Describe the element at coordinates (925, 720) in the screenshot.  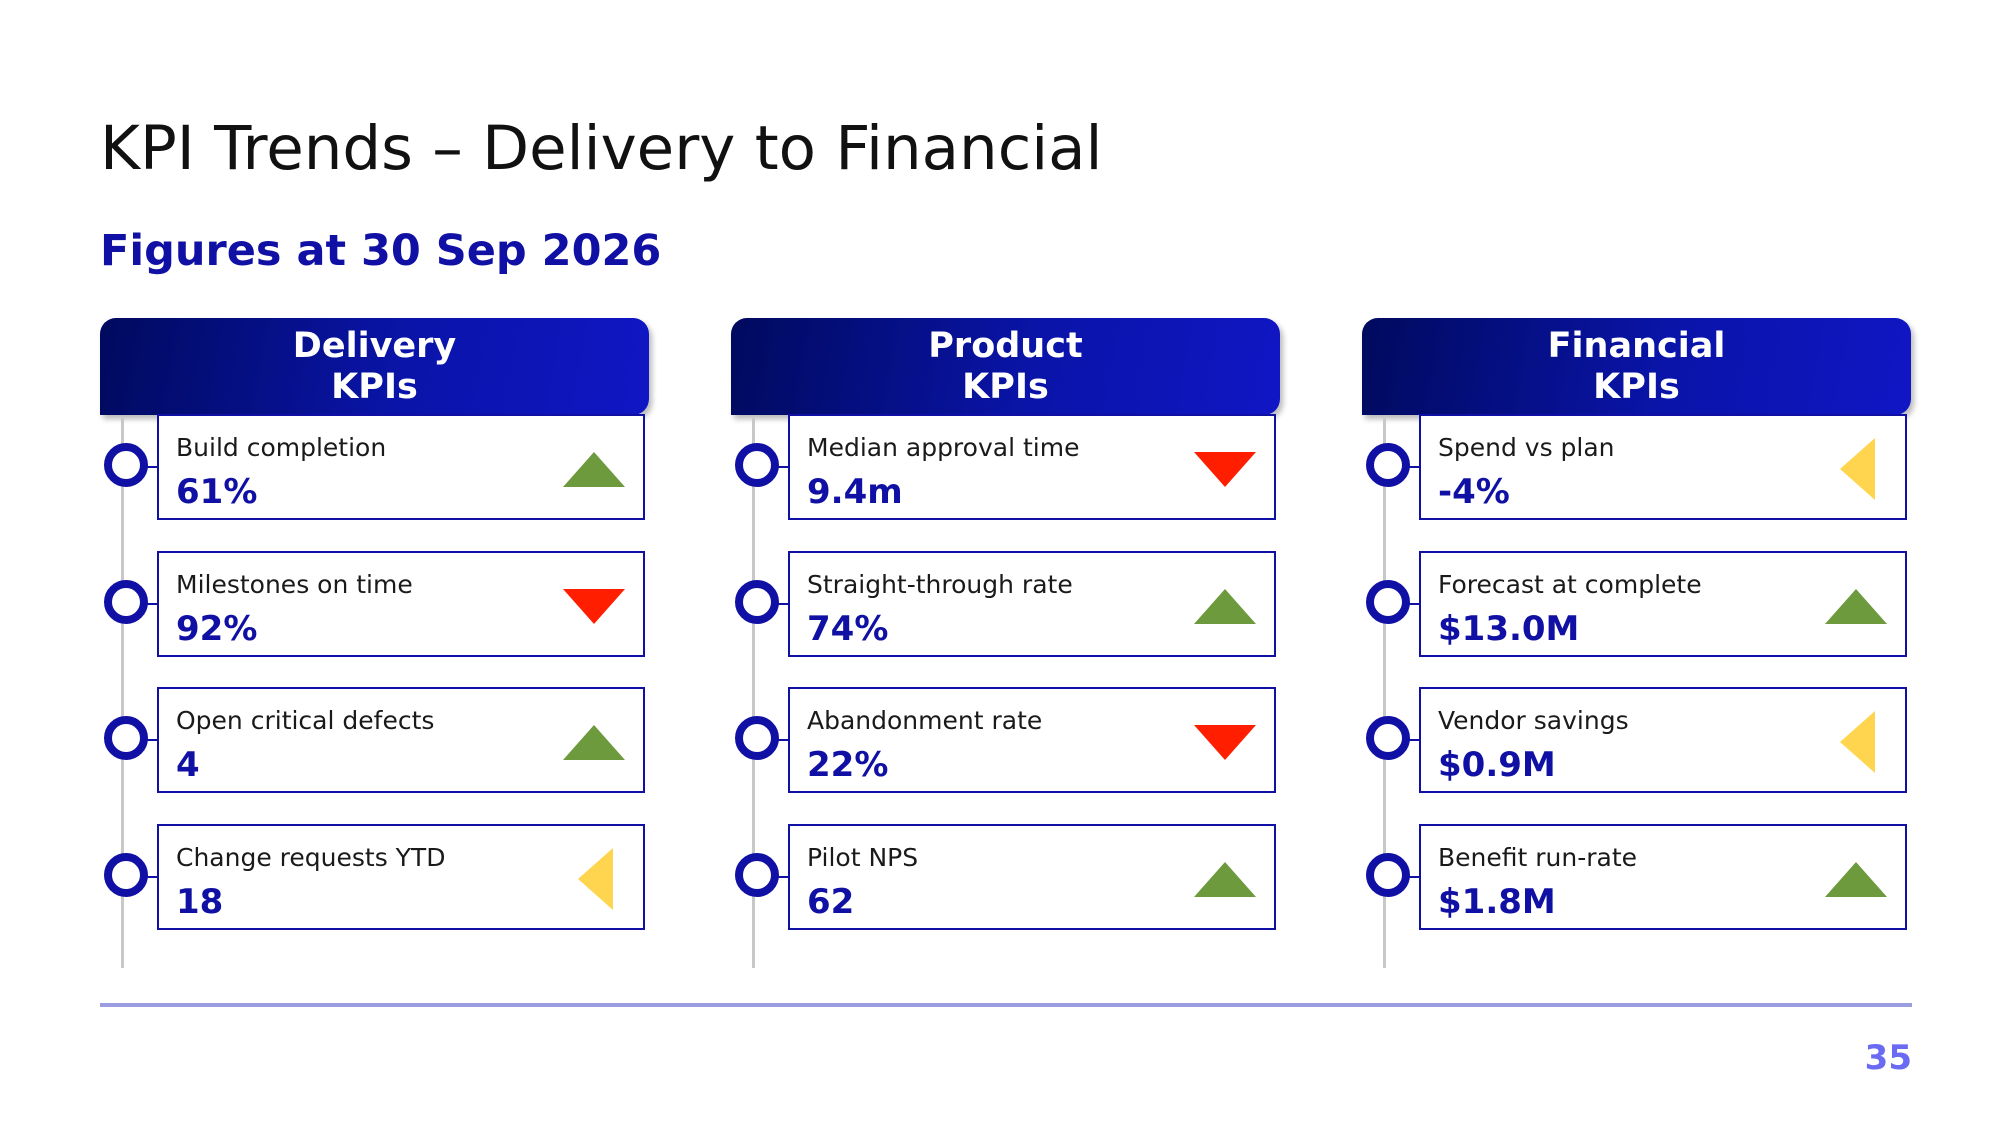
I see `kpi-label: Abandonment rate` at that location.